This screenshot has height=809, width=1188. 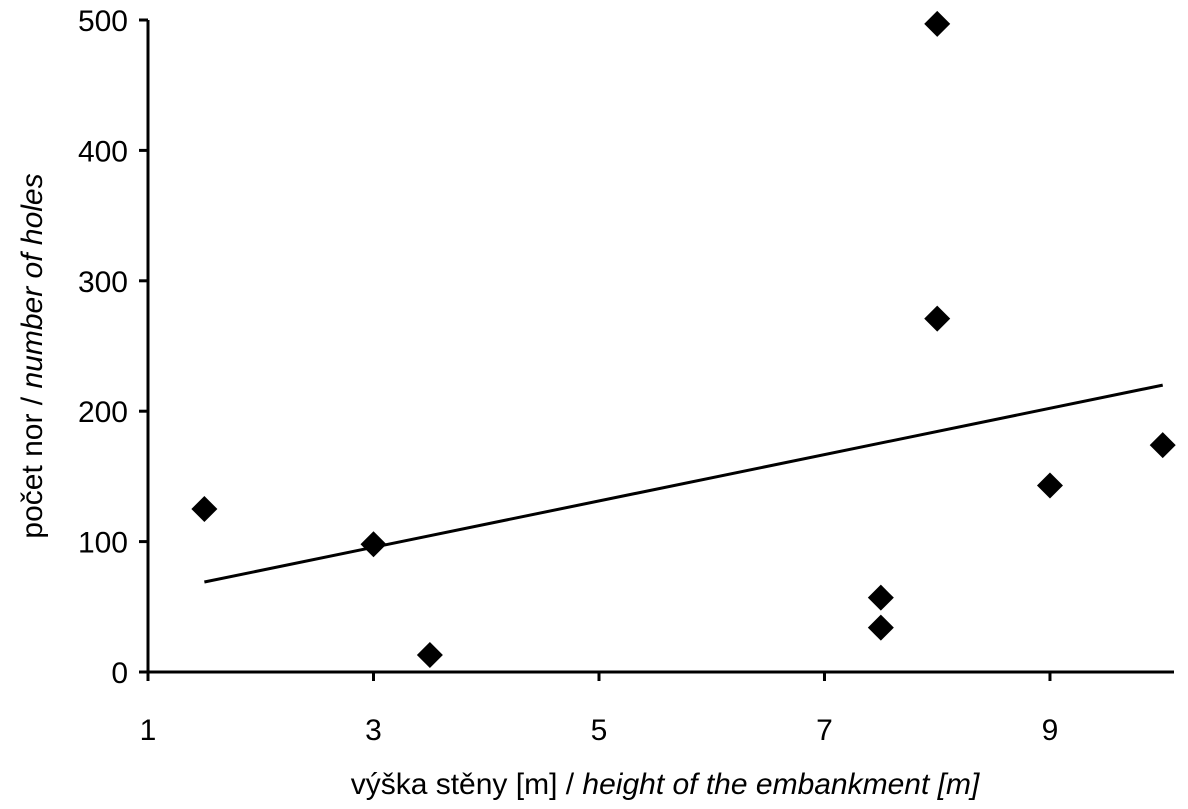 What do you see at coordinates (119, 673) in the screenshot?
I see `y-tick-label: 0` at bounding box center [119, 673].